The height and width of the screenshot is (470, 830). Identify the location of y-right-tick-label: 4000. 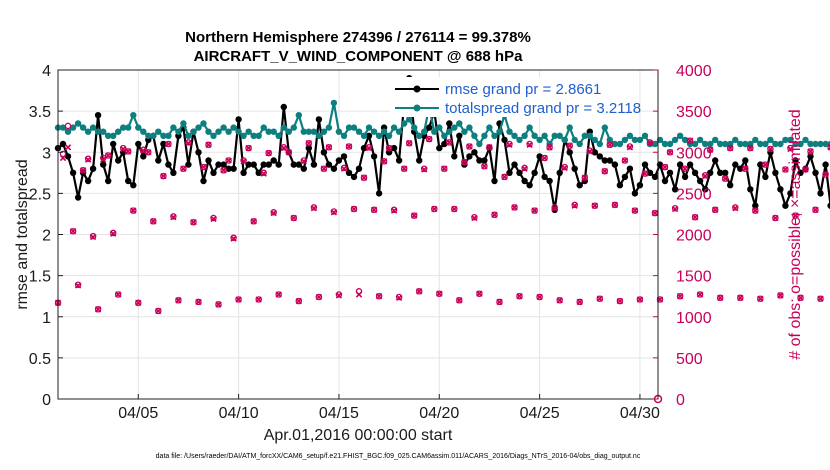
(694, 71).